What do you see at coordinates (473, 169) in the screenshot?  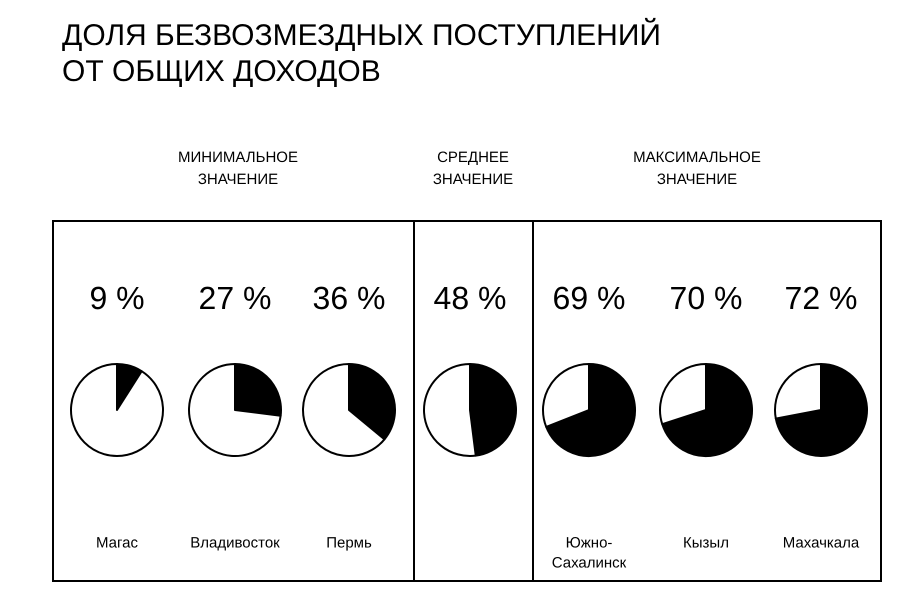 I see `text: СРЕДНЕЕ ЗНАЧЕНИЕ` at bounding box center [473, 169].